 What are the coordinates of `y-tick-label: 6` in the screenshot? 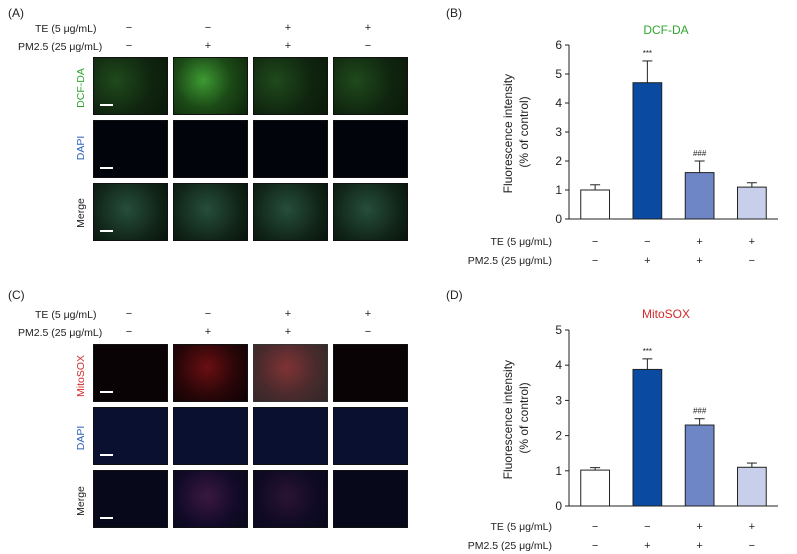 It's located at (558, 45).